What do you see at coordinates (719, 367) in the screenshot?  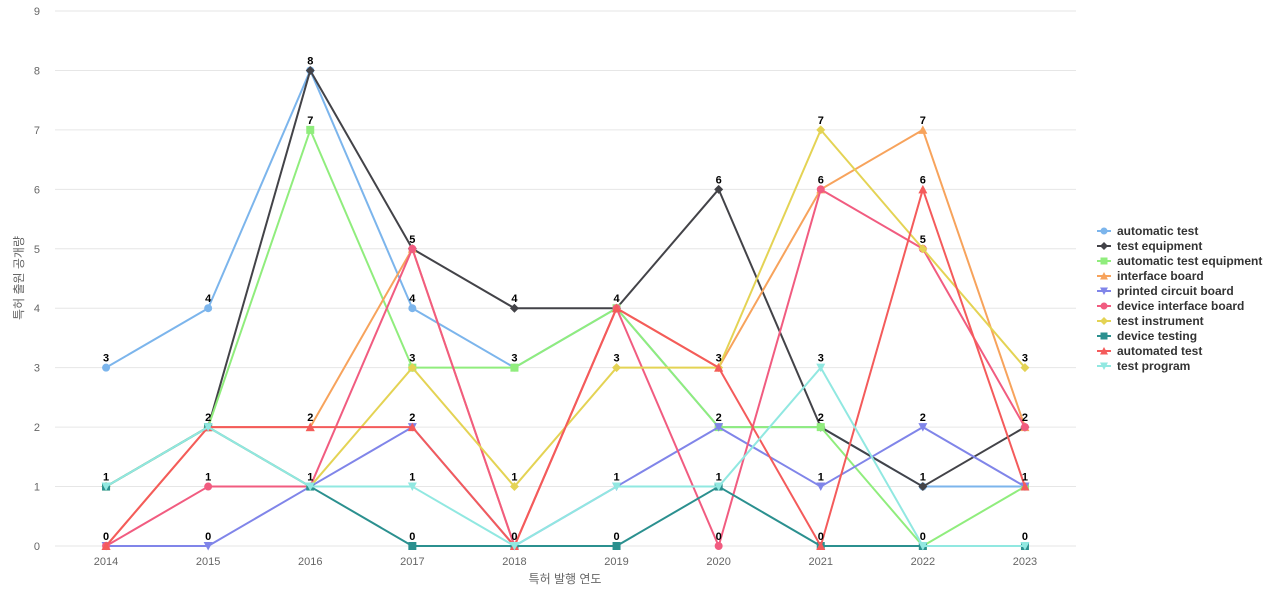 I see `data-point-automated-test-2020` at bounding box center [719, 367].